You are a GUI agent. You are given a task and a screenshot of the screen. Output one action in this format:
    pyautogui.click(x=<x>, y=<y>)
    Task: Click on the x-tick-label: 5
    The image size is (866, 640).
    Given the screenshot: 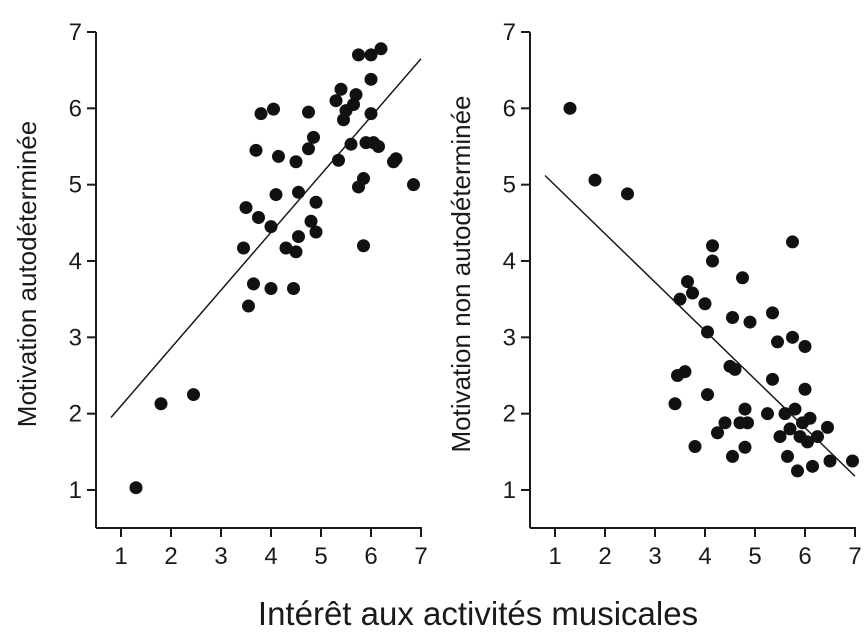 What is the action you would take?
    pyautogui.click(x=320, y=556)
    